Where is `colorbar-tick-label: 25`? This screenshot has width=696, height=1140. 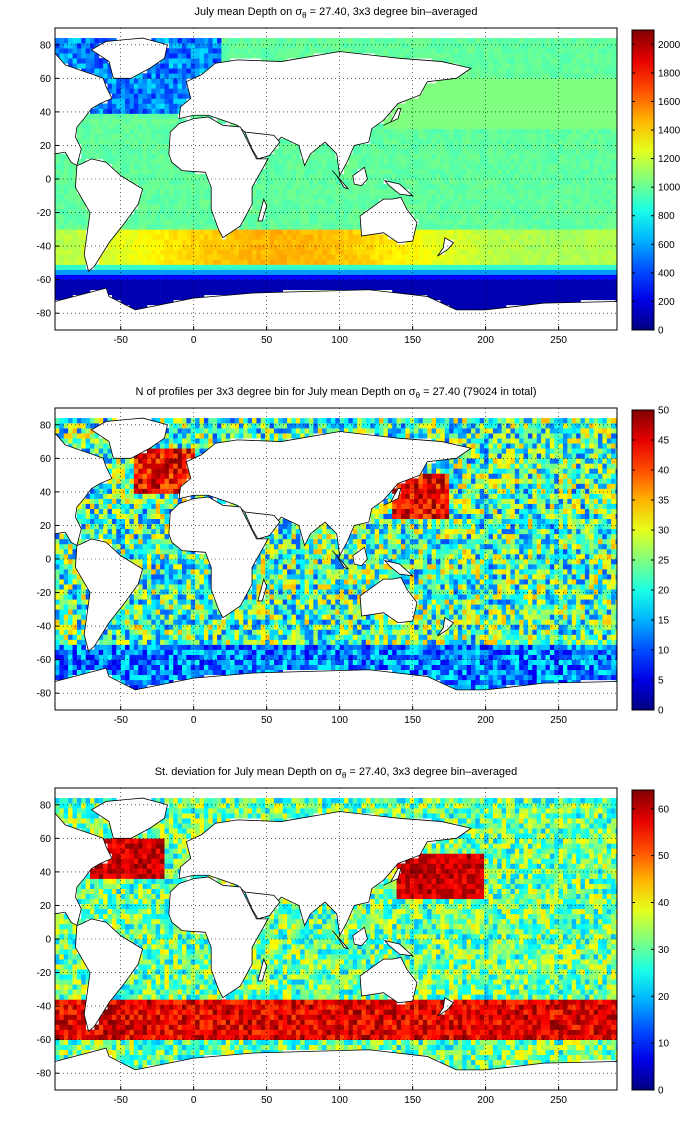 colorbar-tick-label: 25 is located at coordinates (664, 561).